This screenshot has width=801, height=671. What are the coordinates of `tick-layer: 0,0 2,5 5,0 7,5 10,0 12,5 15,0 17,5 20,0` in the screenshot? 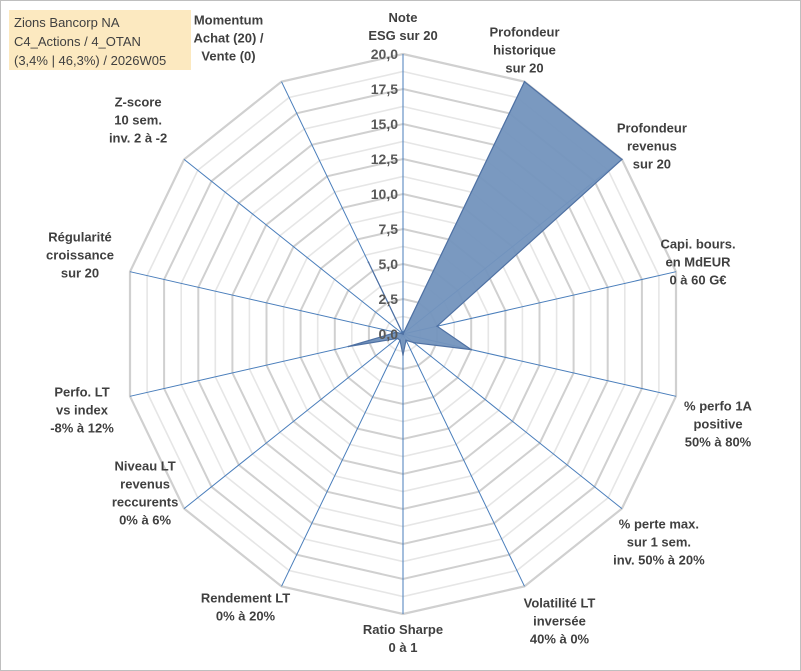 It's located at (384, 194).